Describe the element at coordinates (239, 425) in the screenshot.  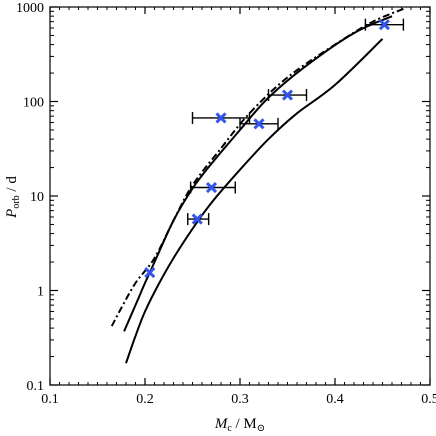
I see `x-axis-label: Mc / M⊙` at that location.